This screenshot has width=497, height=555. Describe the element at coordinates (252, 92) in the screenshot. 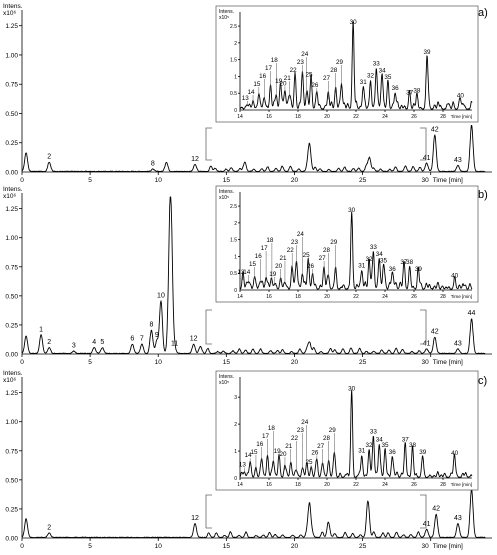

I see `inset-peak-label: 14` at that location.